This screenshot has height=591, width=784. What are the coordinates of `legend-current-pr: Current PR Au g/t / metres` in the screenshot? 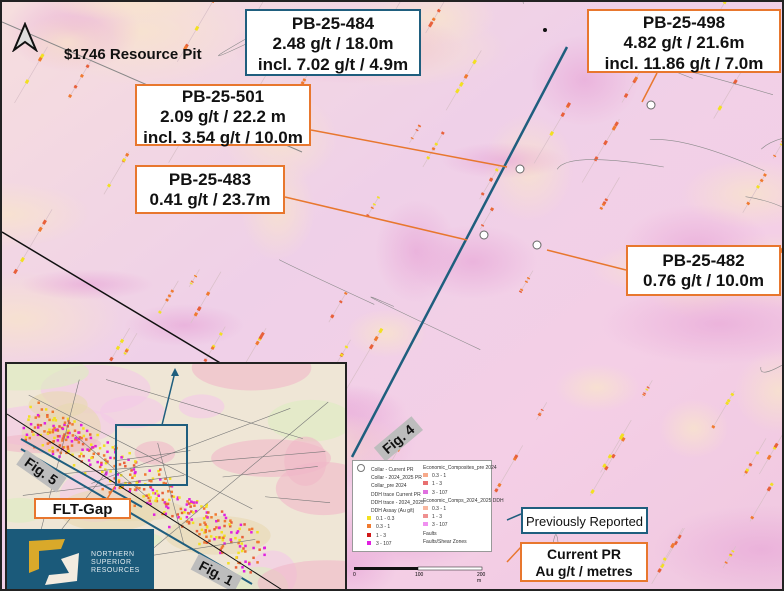 It's located at (584, 562).